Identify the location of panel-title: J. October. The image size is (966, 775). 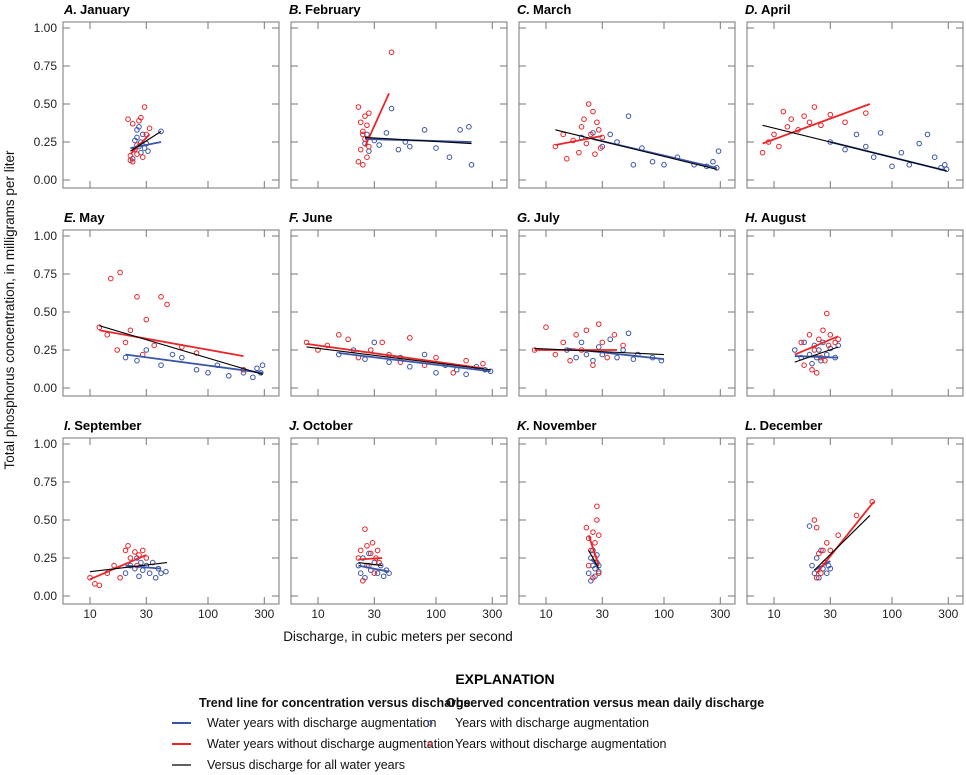
(321, 425).